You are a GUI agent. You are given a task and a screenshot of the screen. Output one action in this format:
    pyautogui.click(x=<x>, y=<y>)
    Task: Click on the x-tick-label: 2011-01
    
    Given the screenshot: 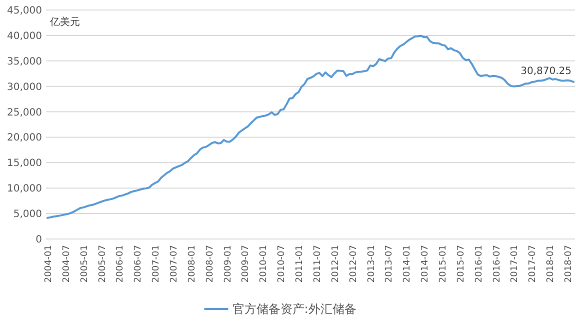 What is the action you would take?
    pyautogui.click(x=300, y=264)
    